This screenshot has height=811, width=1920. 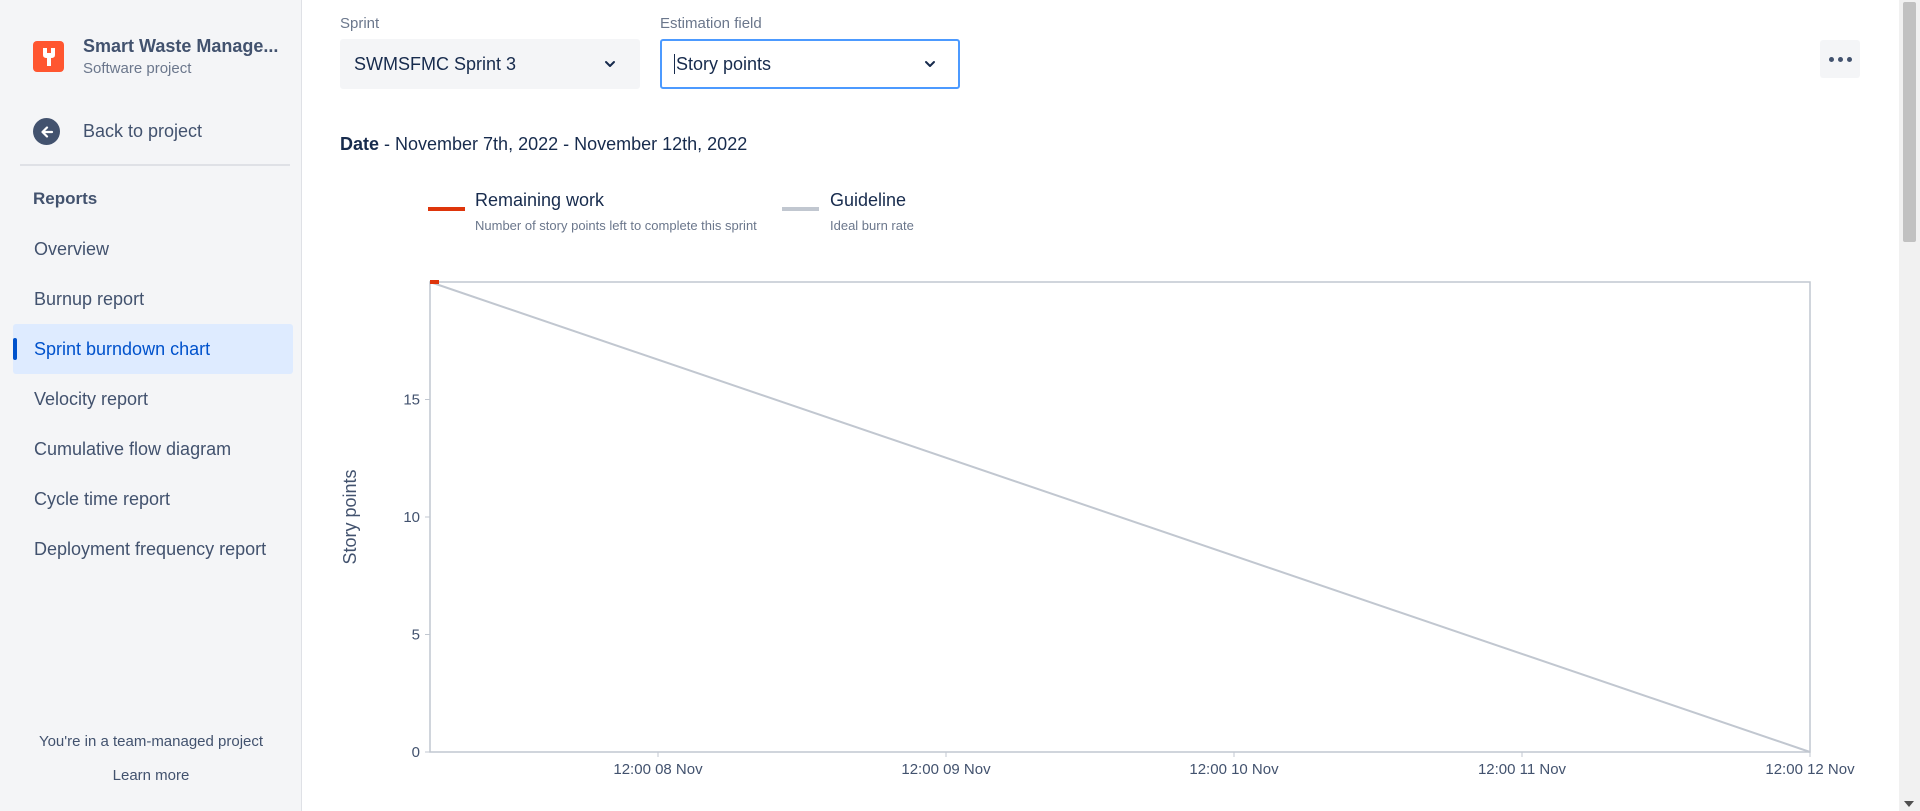 What do you see at coordinates (446, 209) in the screenshot?
I see `legend-swatch-remaining-work` at bounding box center [446, 209].